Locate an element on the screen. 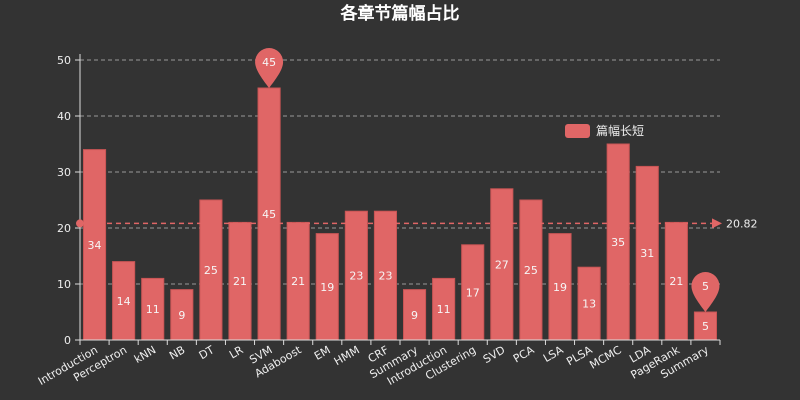  bar-value-label: 27 is located at coordinates (502, 264).